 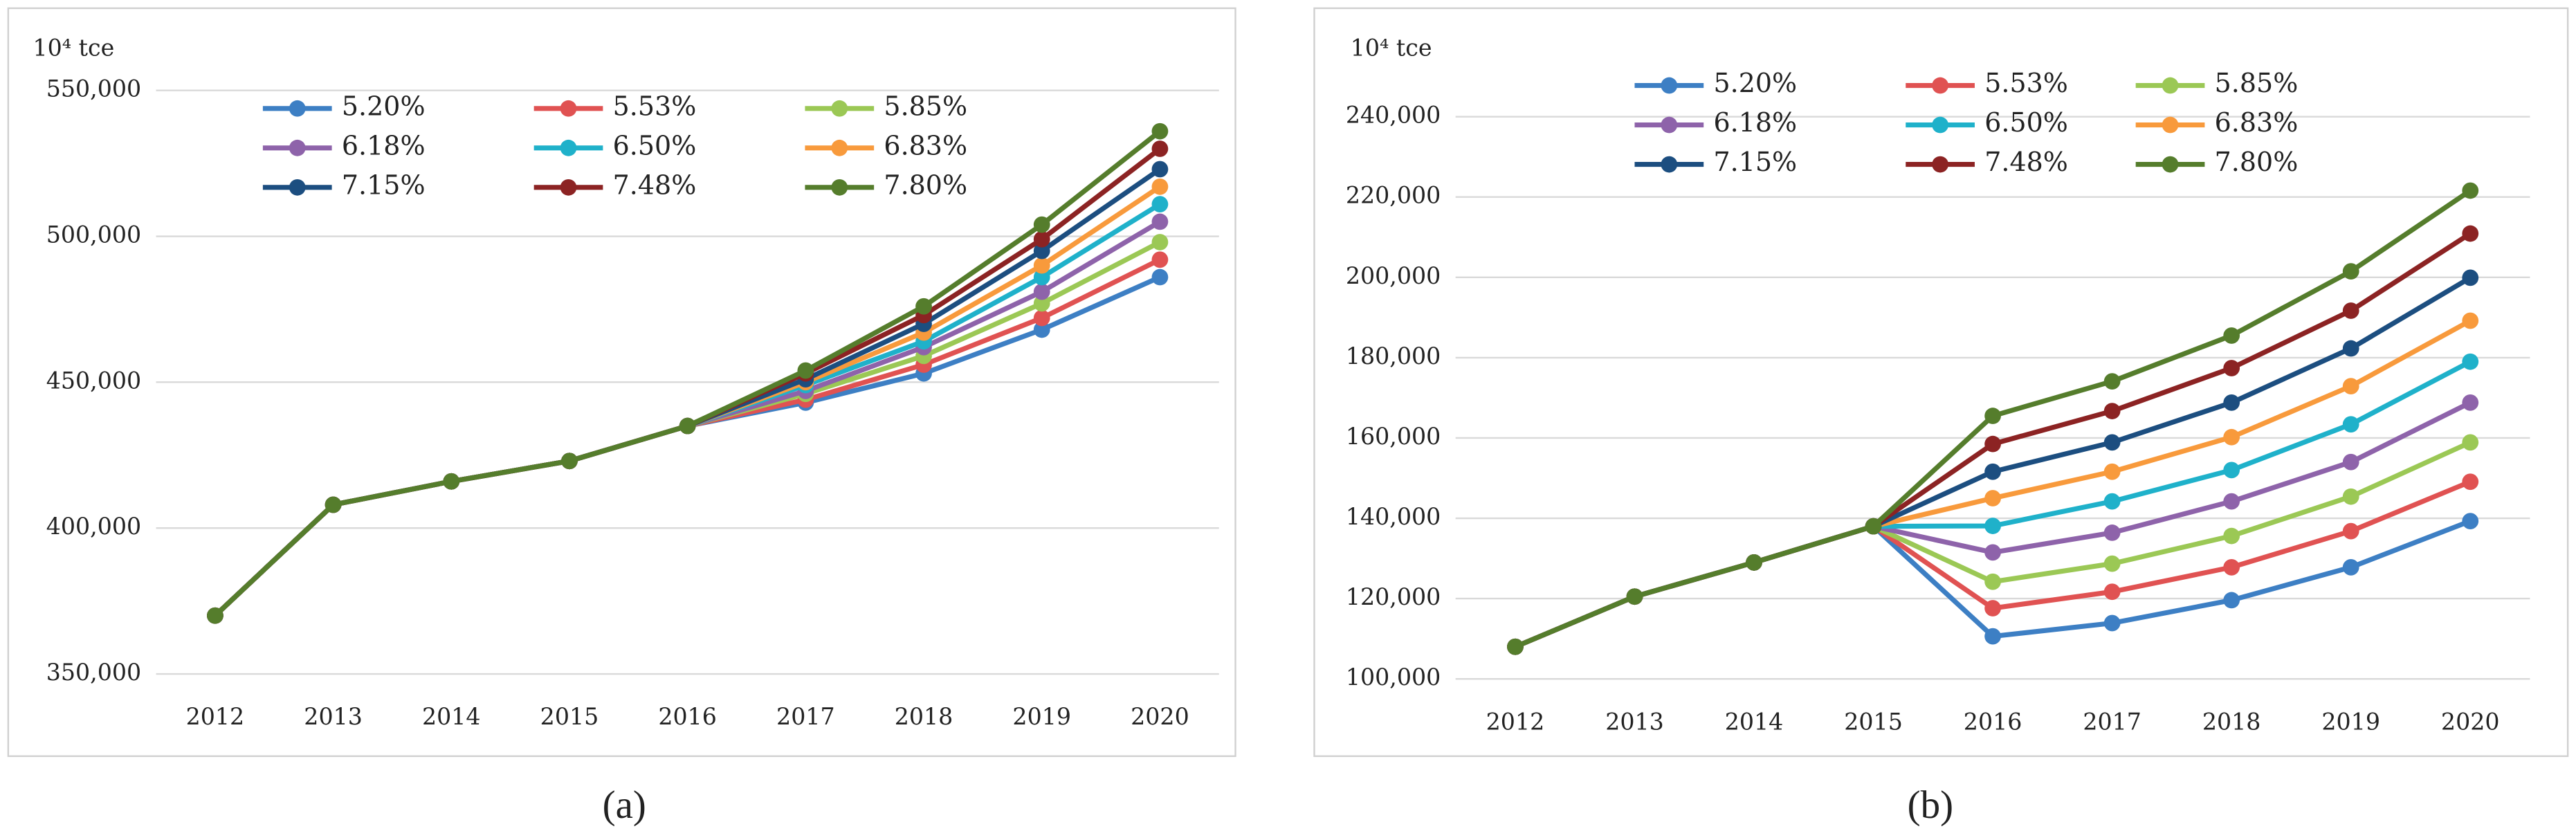 I want to click on caption: (b), so click(x=1930, y=805).